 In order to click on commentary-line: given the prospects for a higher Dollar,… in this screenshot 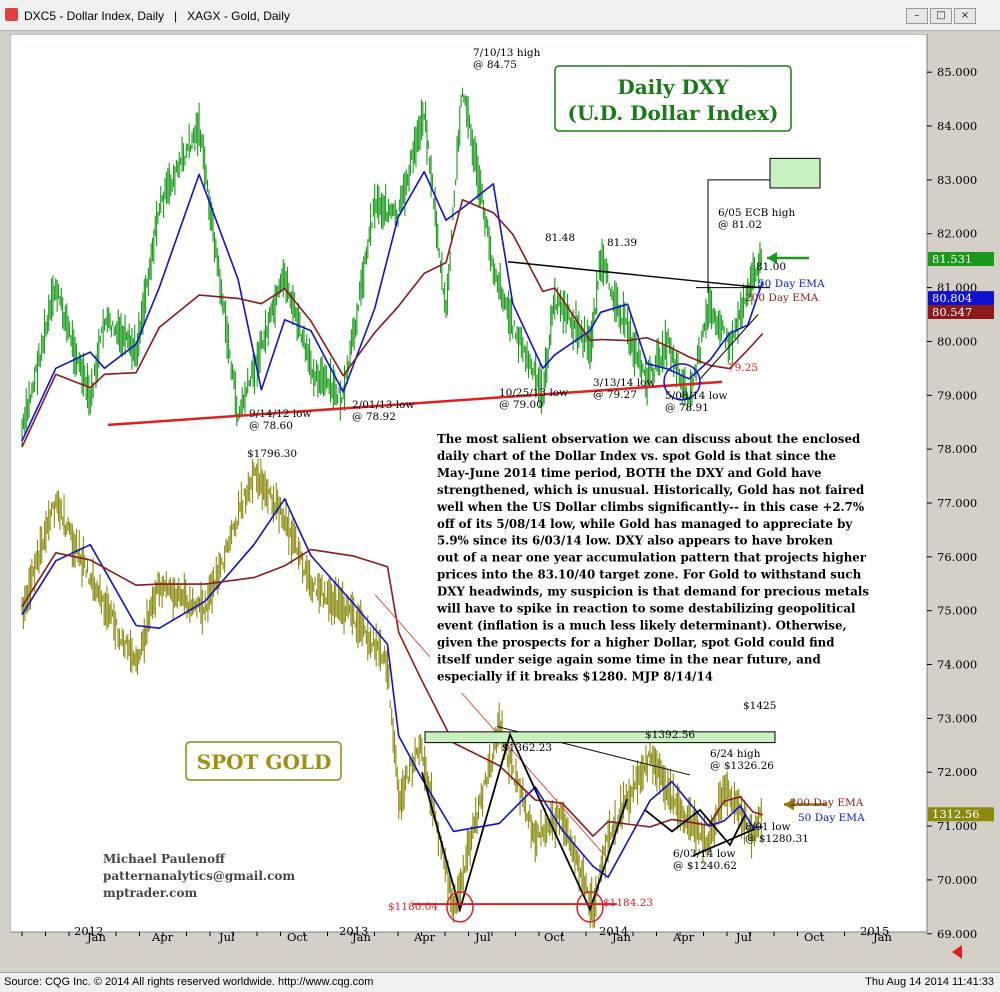, I will do `click(636, 642)`.